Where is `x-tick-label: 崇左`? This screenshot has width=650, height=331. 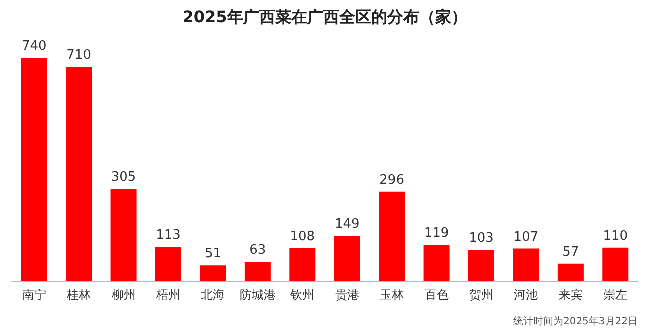 x-tick-label: 崇左 is located at coordinates (616, 295).